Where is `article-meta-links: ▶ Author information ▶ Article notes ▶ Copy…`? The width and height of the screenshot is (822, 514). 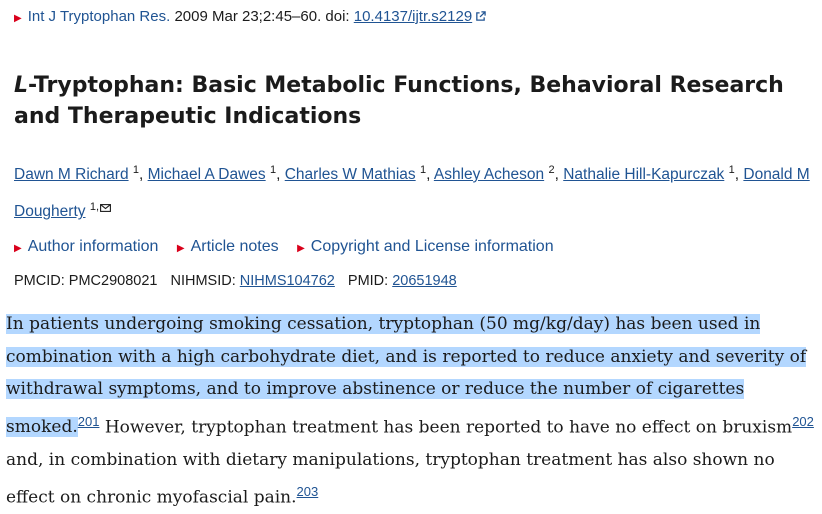
article-meta-links: ▶ Author information ▶ Article notes ▶ Copy… is located at coordinates (291, 247).